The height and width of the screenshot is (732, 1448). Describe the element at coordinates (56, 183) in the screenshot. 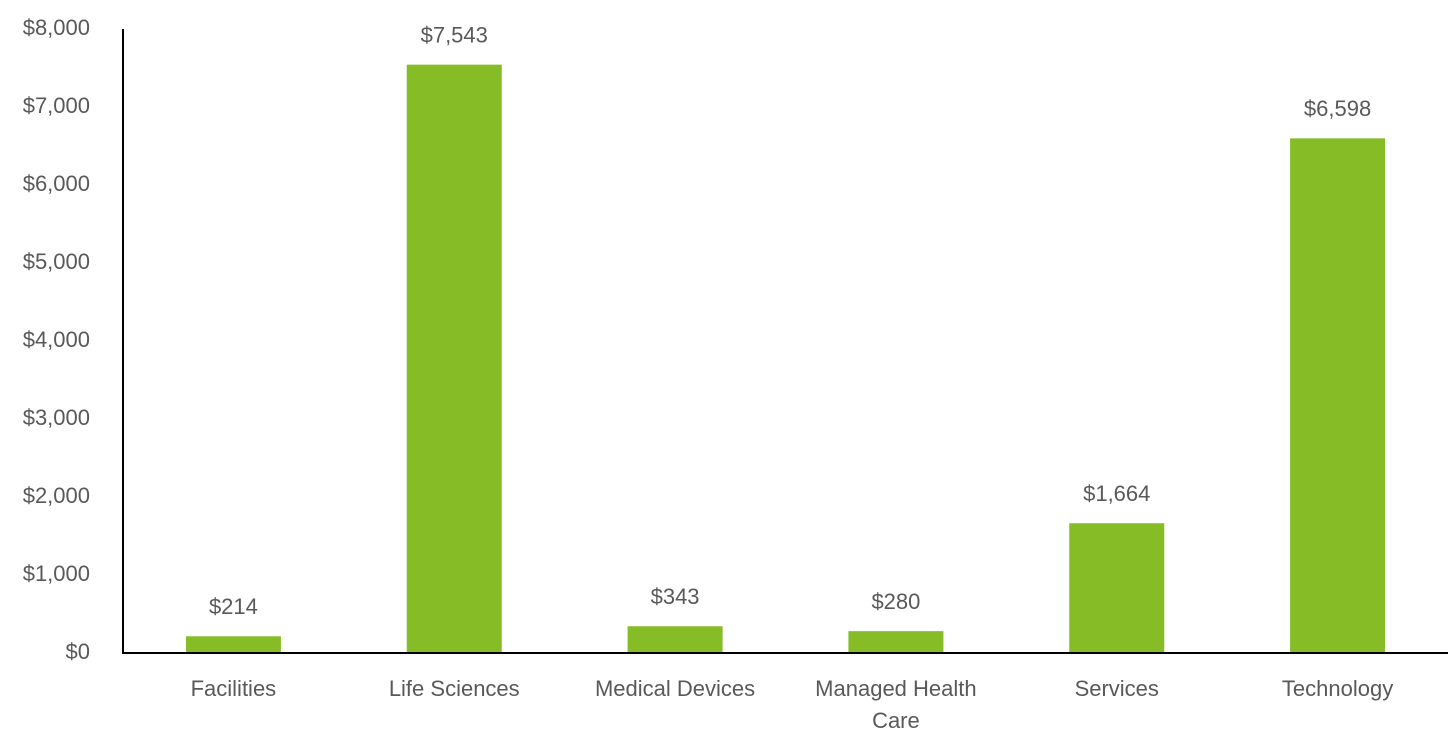

I see `y-tick-label: $6,000` at that location.